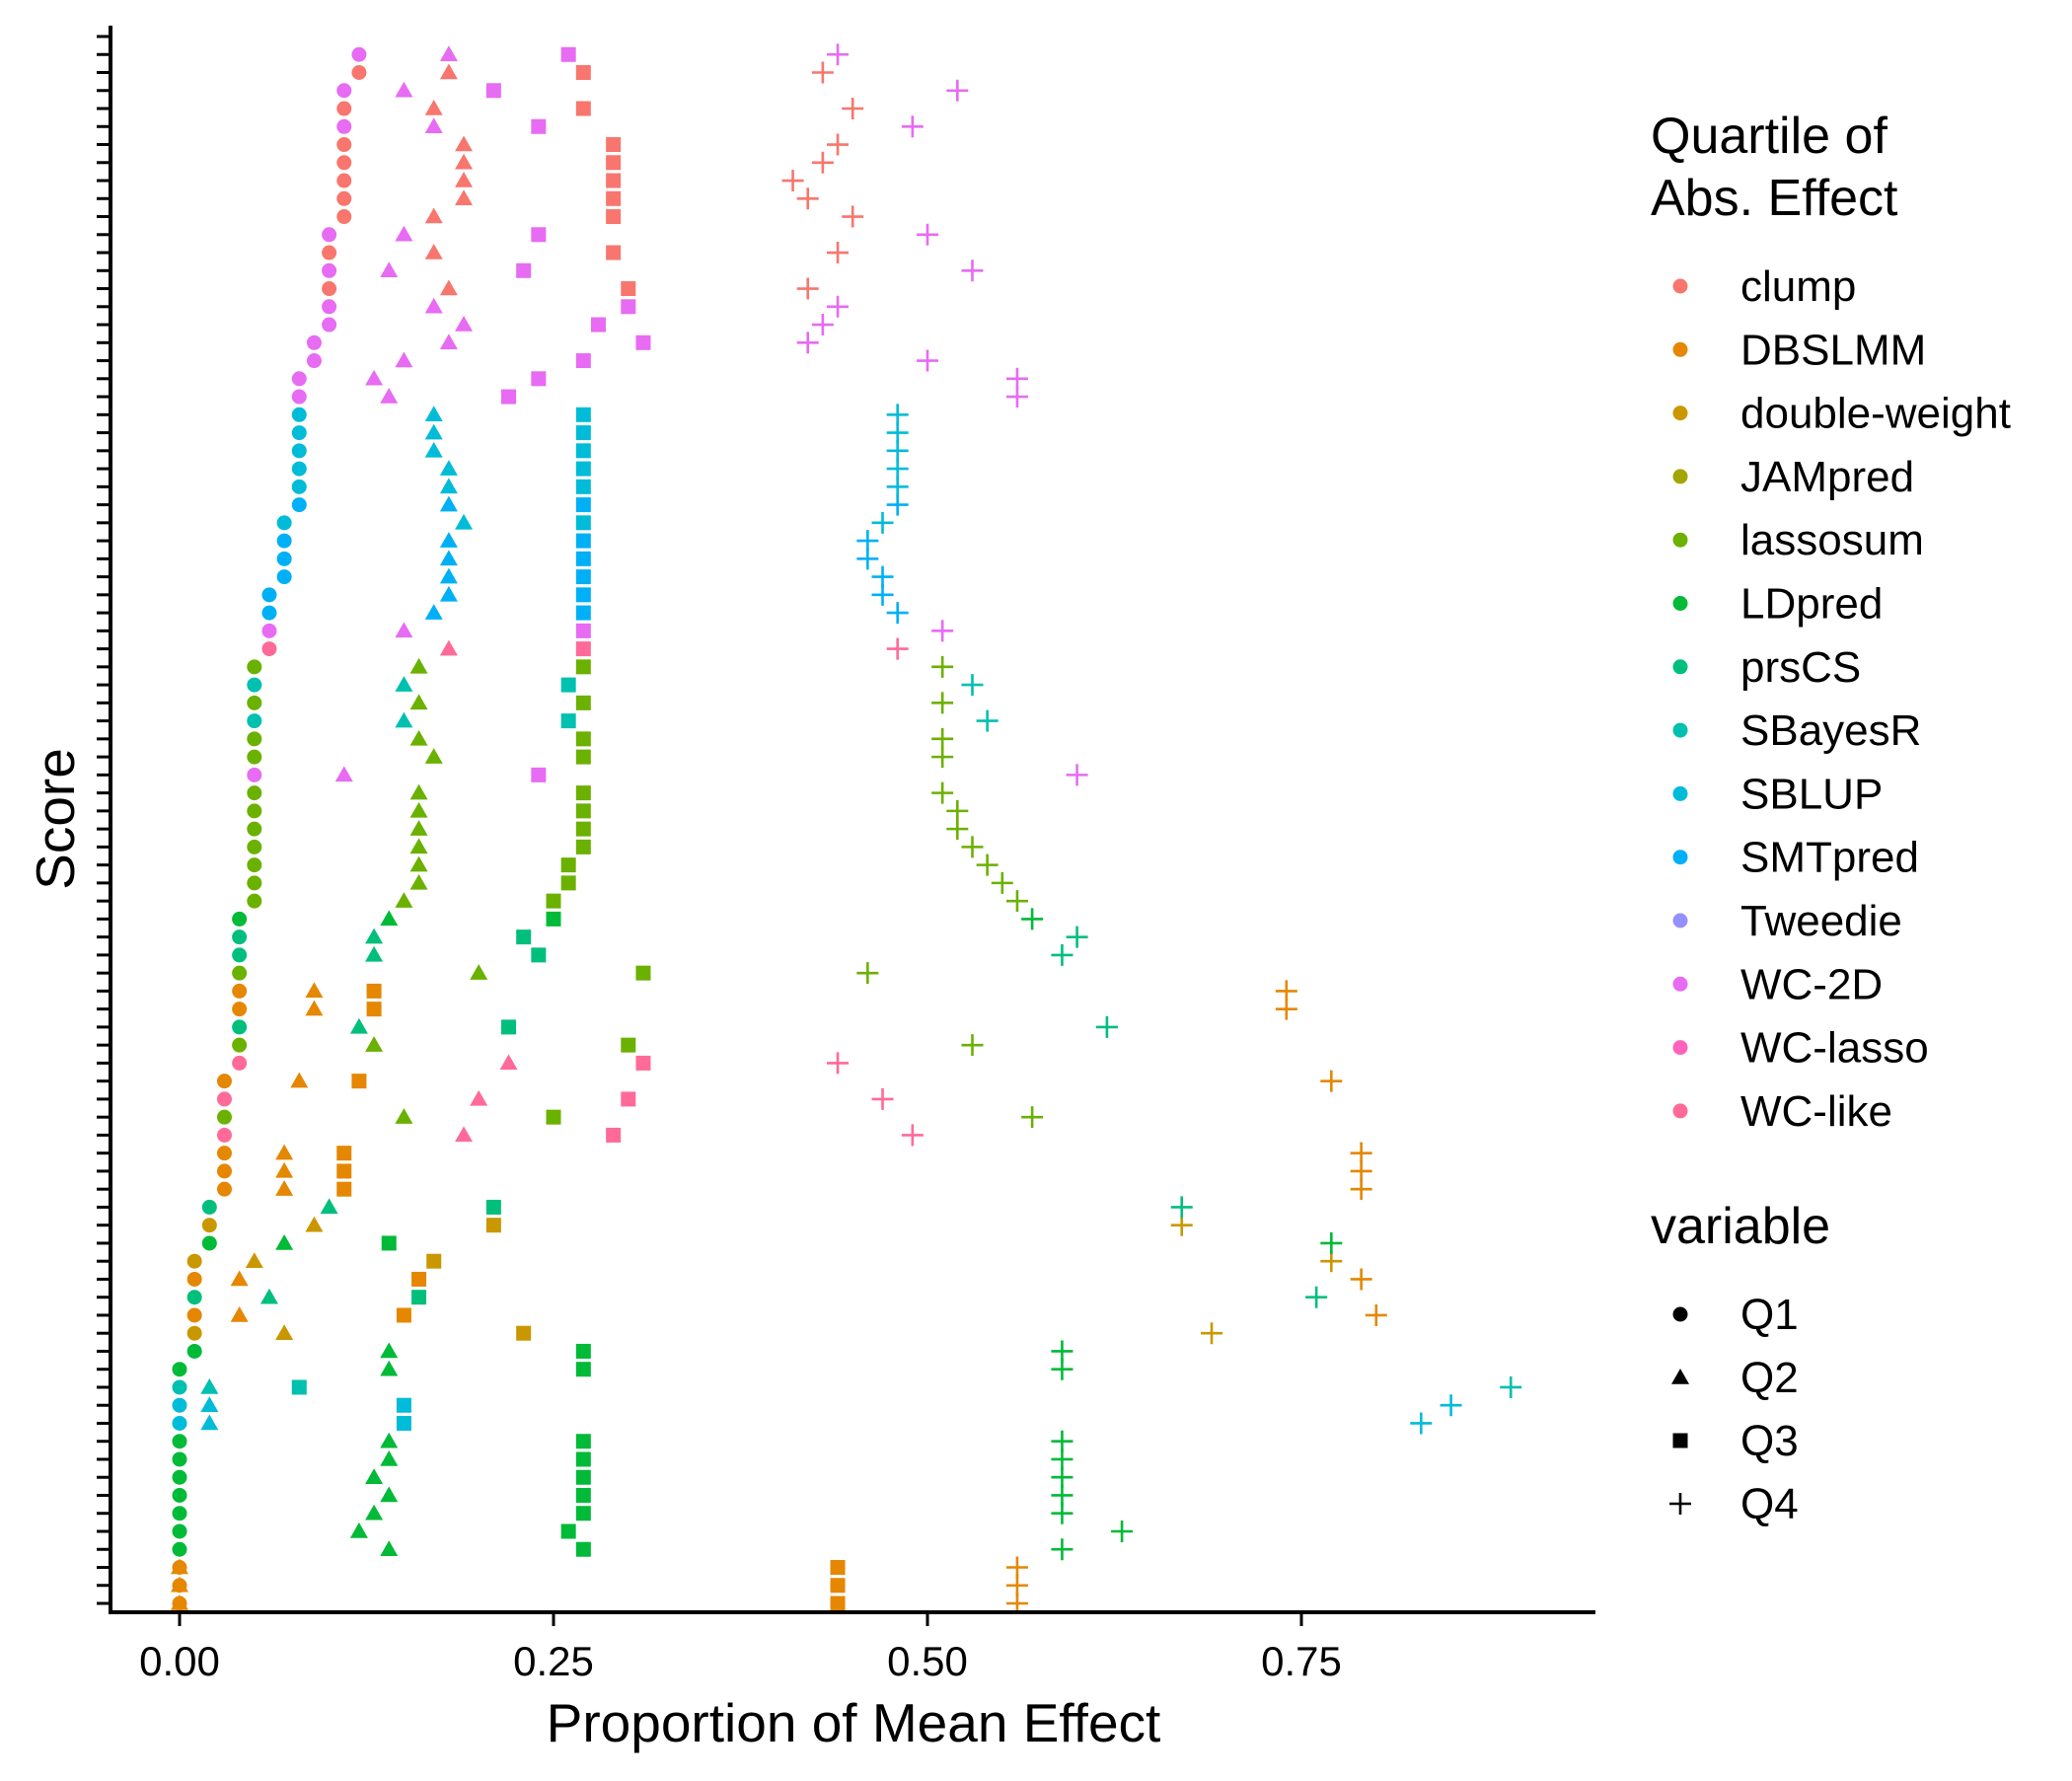 This screenshot has width=2072, height=1781. Describe the element at coordinates (554, 1661) in the screenshot. I see `x-tick-label: 0.25` at that location.